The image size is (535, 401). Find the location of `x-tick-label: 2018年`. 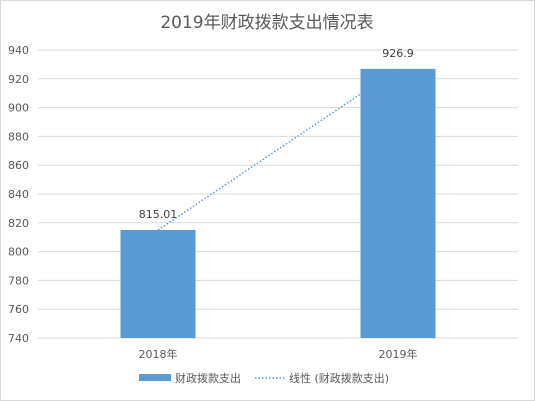

x-tick-label: 2018年 is located at coordinates (158, 354).